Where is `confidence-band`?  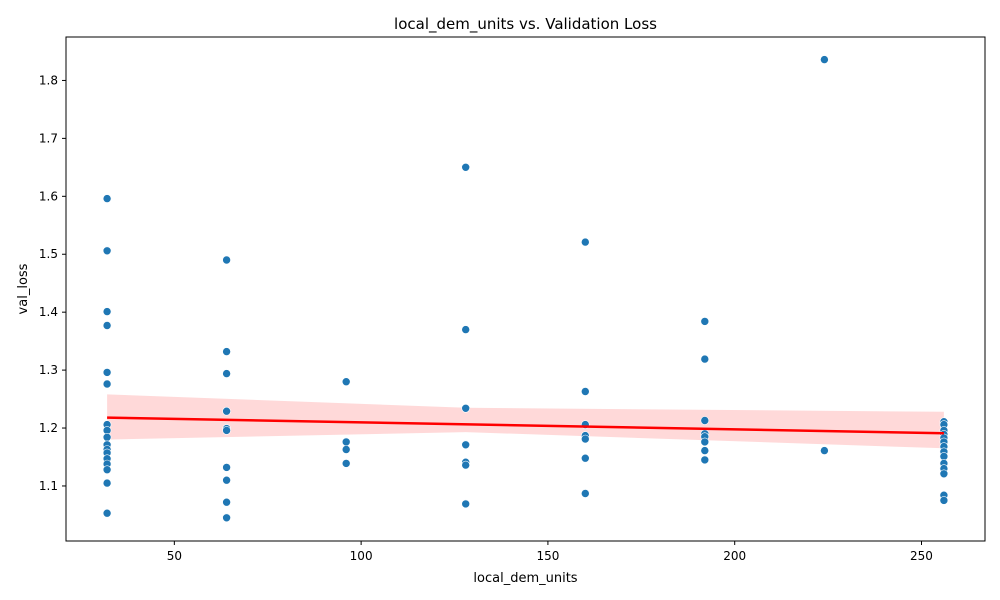
confidence-band is located at coordinates (525, 421).